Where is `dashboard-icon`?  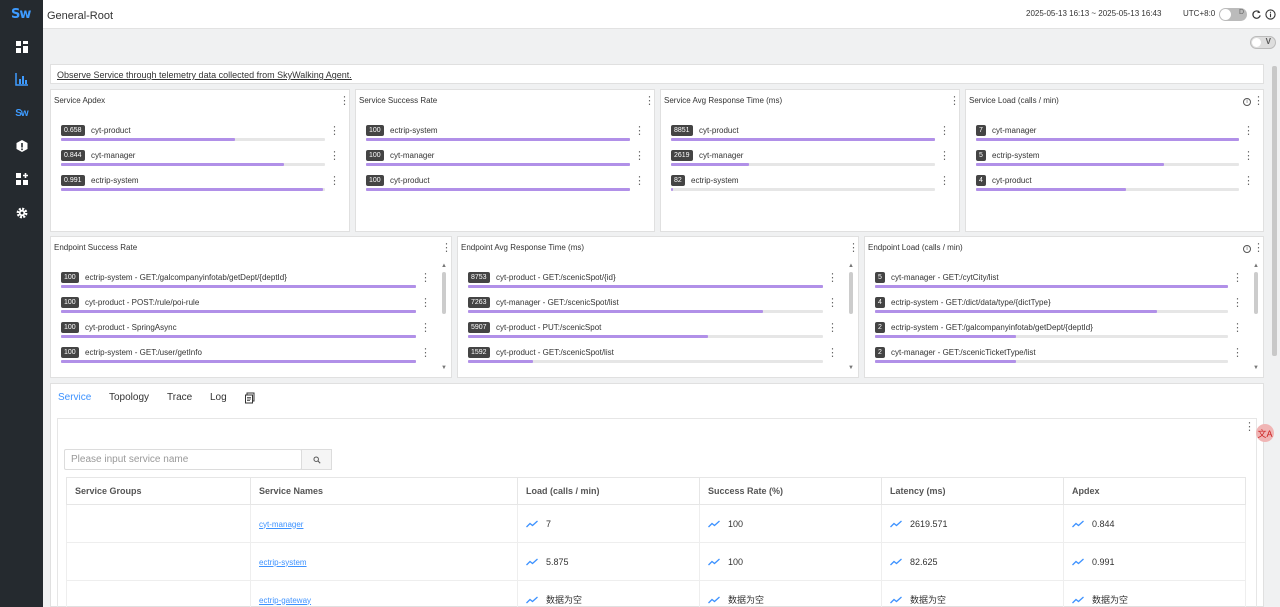 dashboard-icon is located at coordinates (21, 47).